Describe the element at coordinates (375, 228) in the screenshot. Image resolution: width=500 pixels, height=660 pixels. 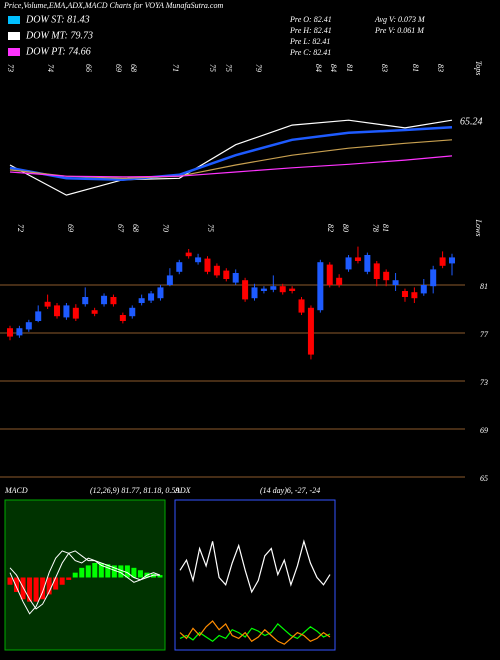
I see `low-label: 78` at that location.